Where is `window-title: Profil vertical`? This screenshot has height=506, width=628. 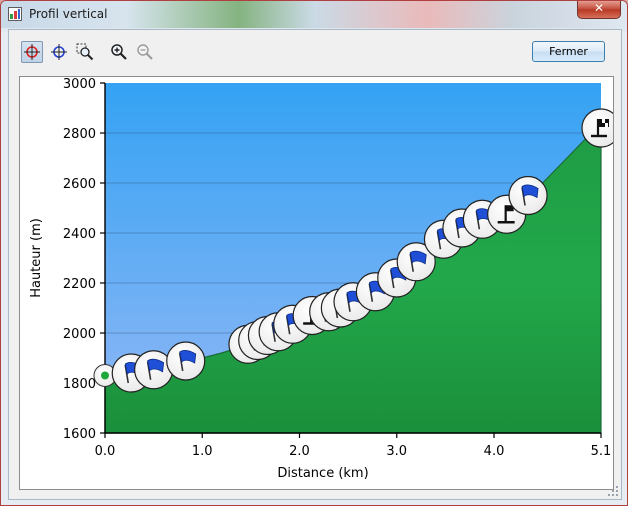
window-title: Profil vertical is located at coordinates (68, 14).